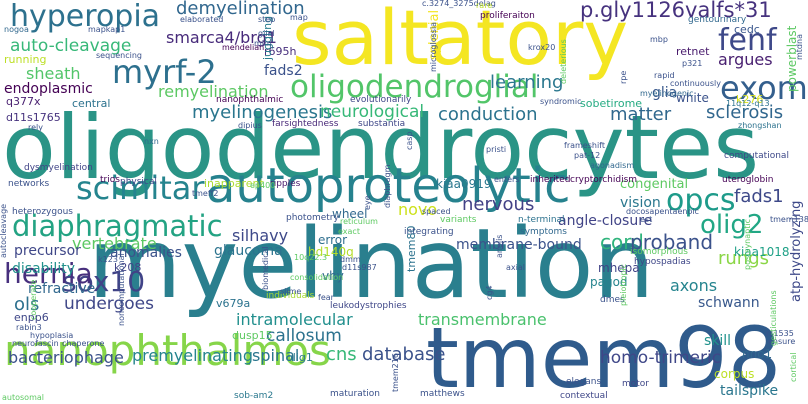  What do you see at coordinates (48, 273) in the screenshot?
I see `word-hernia: hernia` at bounding box center [48, 273].